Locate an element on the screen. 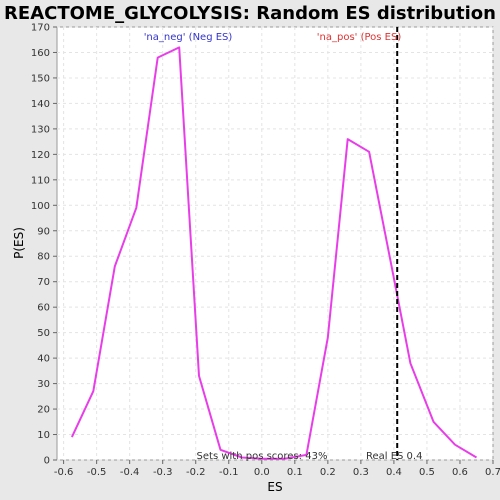  x-tick-label: -0.3 is located at coordinates (163, 472).